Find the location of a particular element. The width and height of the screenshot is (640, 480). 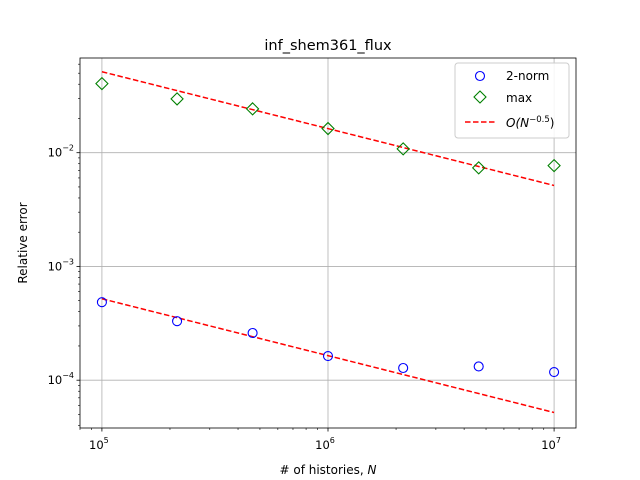

legend-box is located at coordinates (512, 100).